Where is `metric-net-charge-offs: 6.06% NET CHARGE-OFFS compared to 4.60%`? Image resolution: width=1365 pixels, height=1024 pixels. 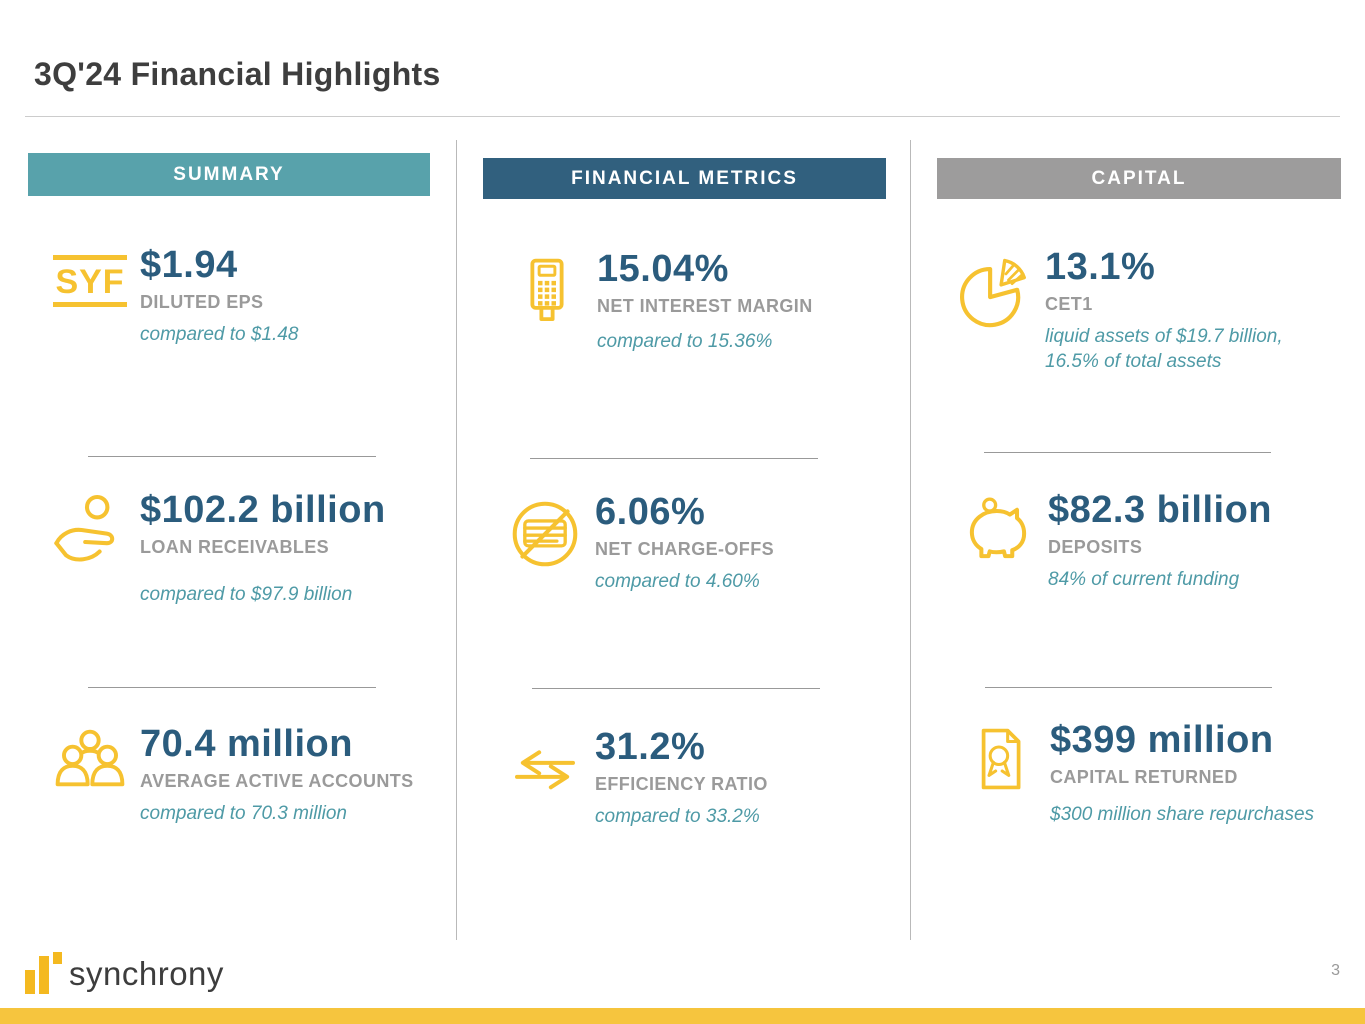 metric-net-charge-offs: 6.06% NET CHARGE-OFFS compared to 4.60% is located at coordinates (634, 542).